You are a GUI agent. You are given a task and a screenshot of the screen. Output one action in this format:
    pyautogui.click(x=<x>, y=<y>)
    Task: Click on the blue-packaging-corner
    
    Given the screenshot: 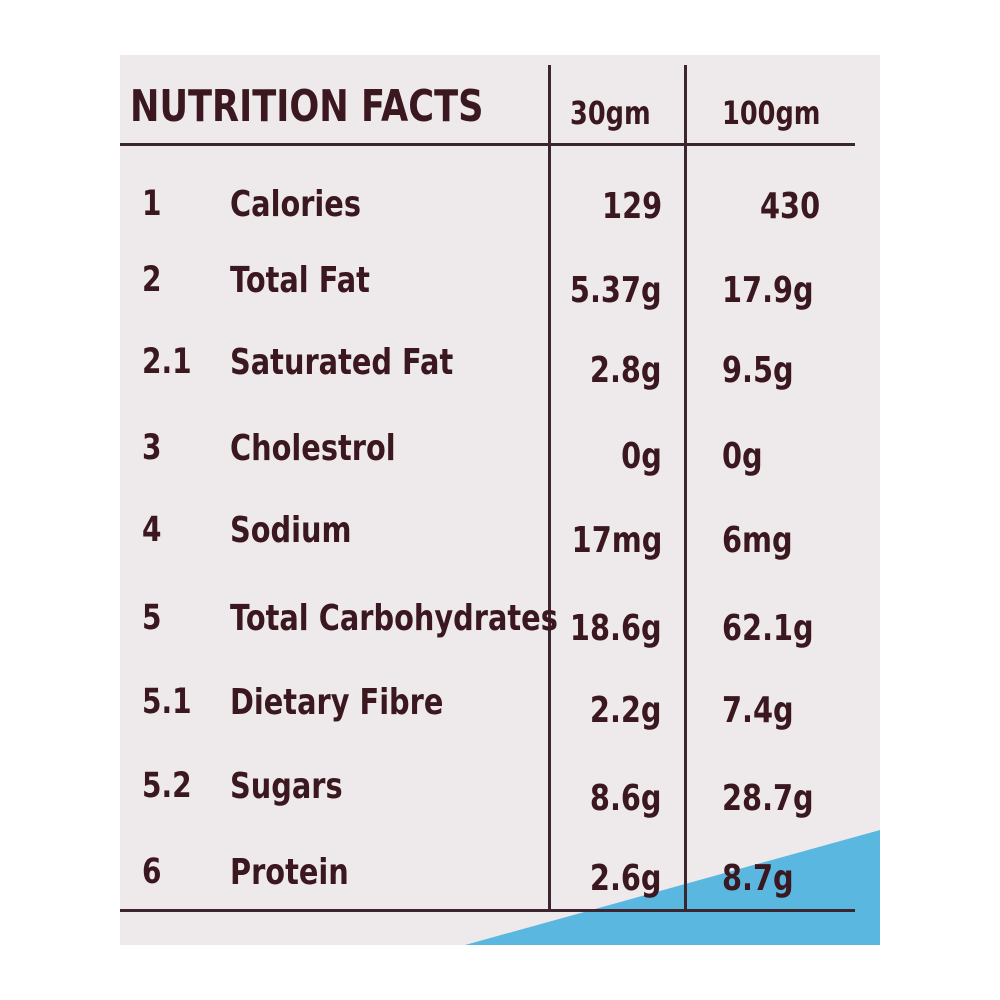 What is the action you would take?
    pyautogui.click(x=672, y=887)
    